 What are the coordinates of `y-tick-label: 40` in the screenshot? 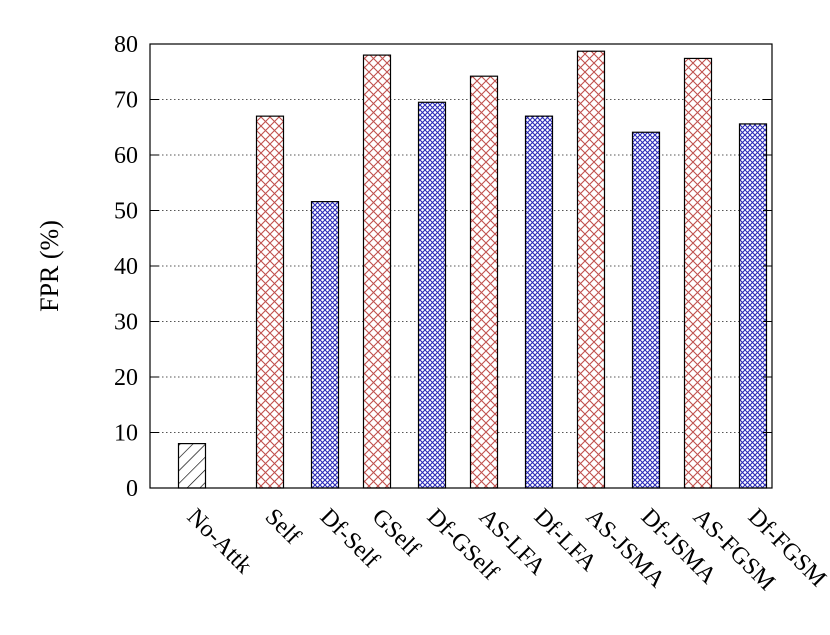 It's located at (126, 267).